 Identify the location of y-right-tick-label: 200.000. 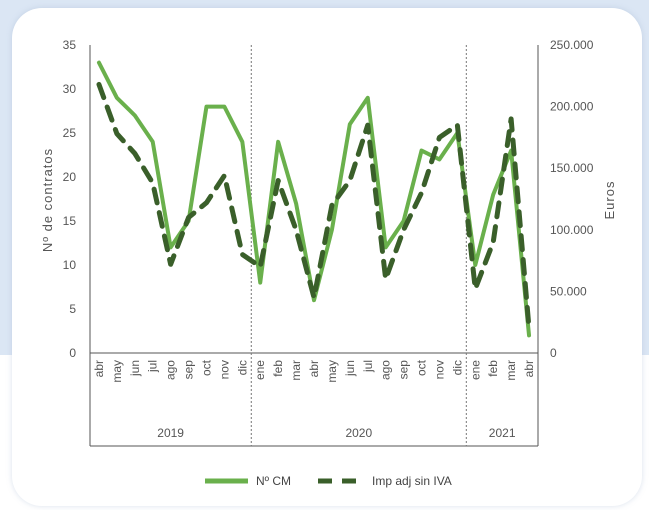
(572, 107).